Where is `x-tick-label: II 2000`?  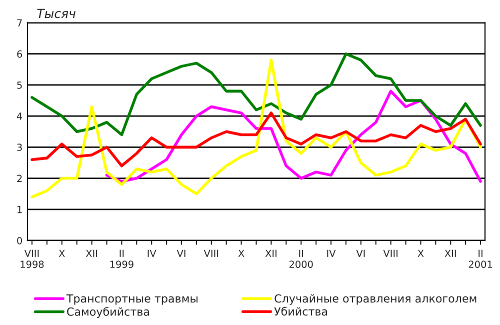 x-tick-label: II 2000 is located at coordinates (301, 259).